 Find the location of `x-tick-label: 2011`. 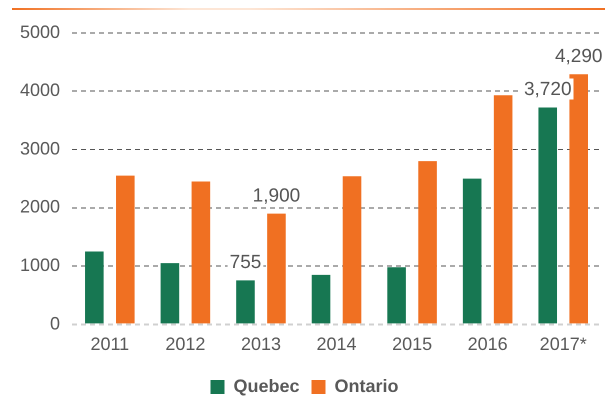

x-tick-label: 2011 is located at coordinates (110, 344).